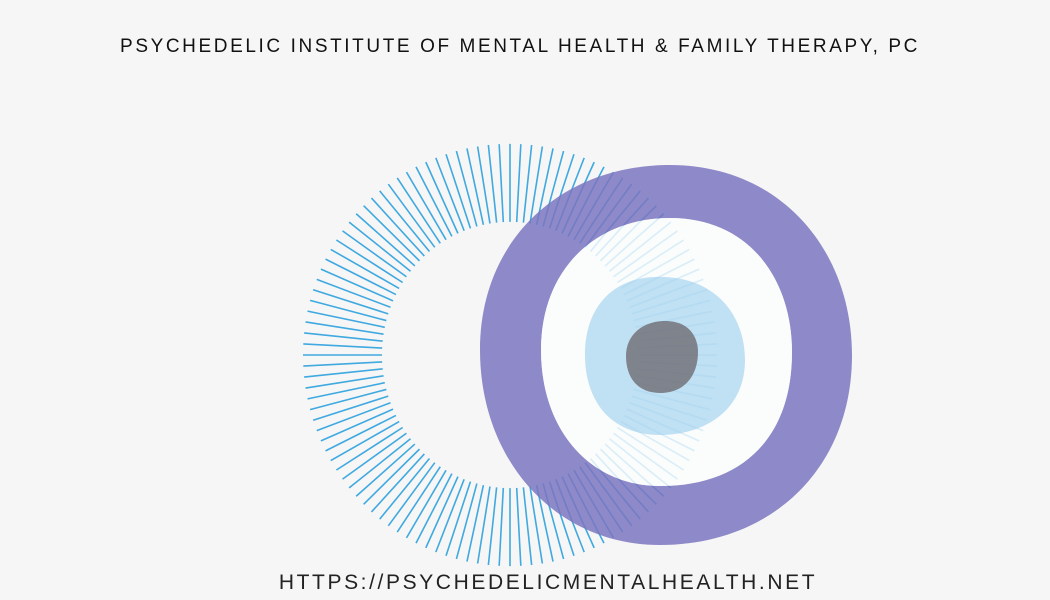 This screenshot has width=1050, height=600. I want to click on pupil, so click(662, 356).